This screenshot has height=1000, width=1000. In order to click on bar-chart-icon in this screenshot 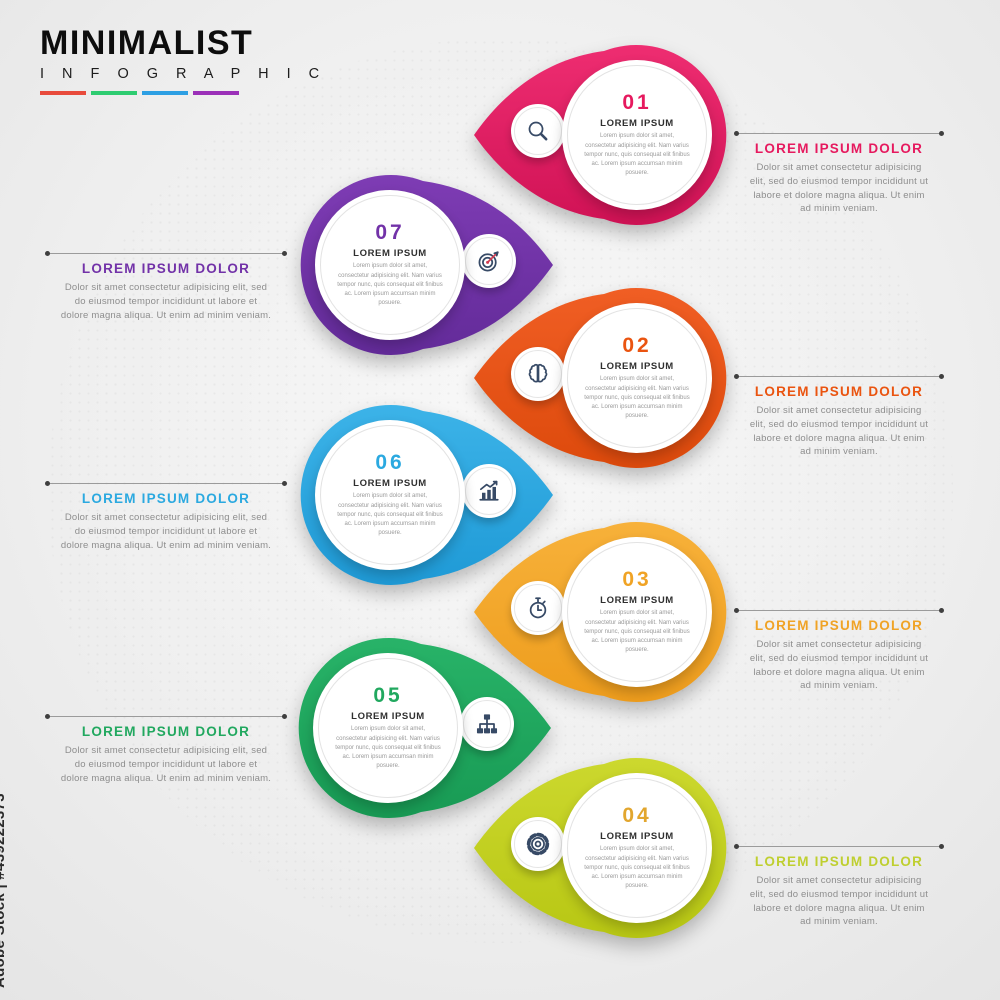, I will do `click(489, 491)`.